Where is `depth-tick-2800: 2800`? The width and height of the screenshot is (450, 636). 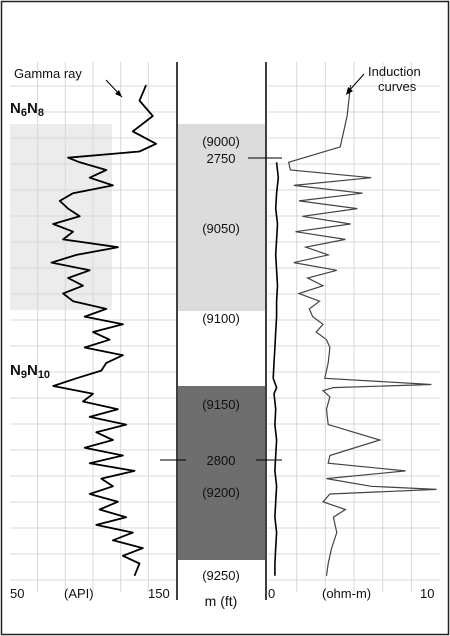 depth-tick-2800: 2800 is located at coordinates (221, 460).